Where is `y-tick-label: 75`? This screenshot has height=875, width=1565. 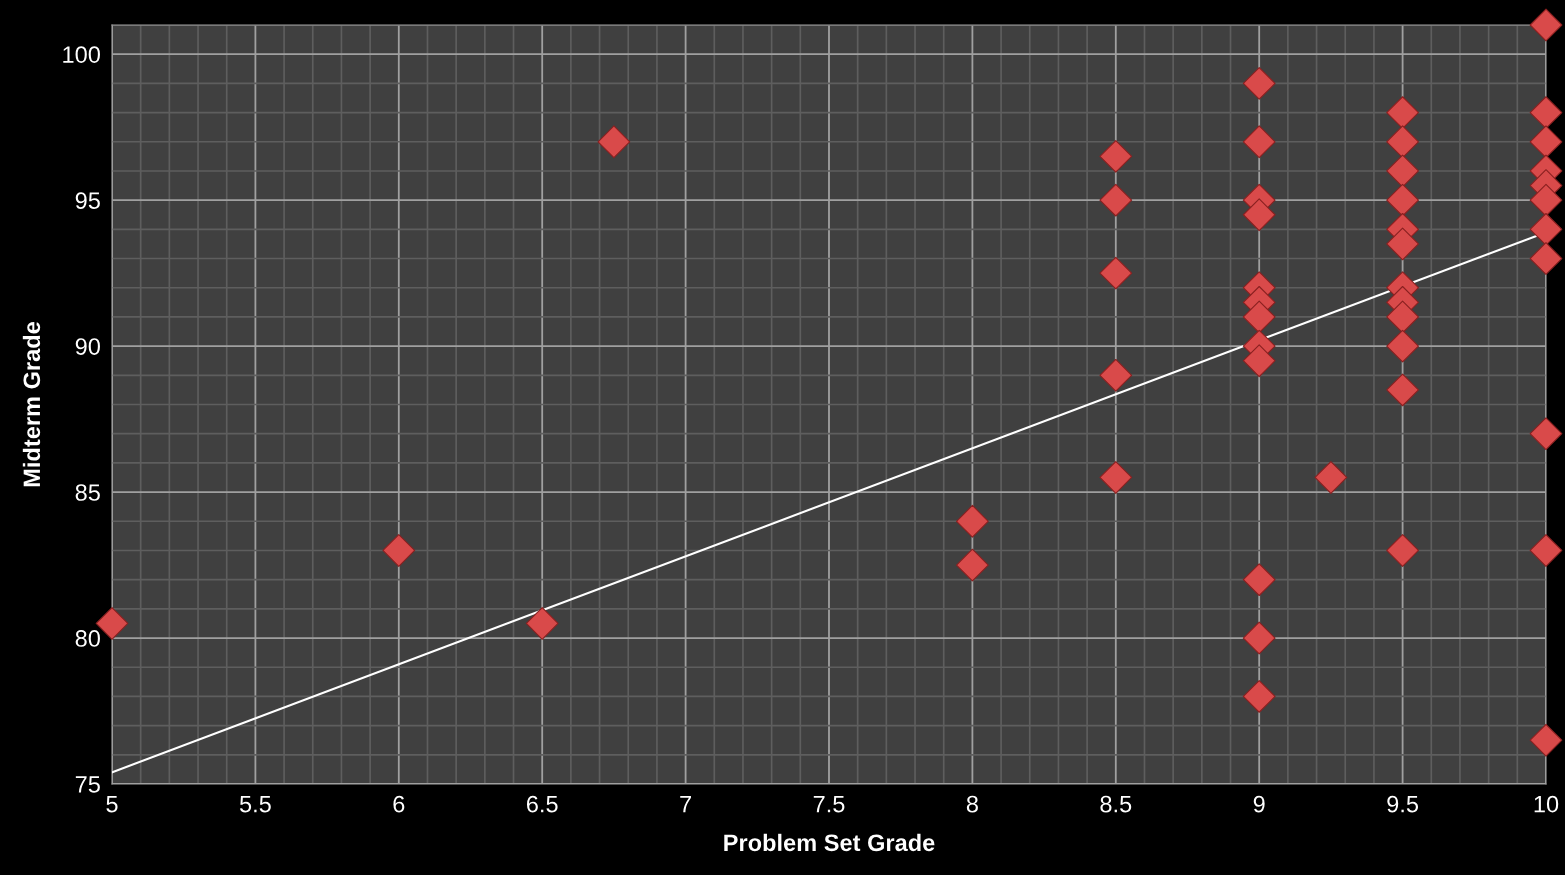
y-tick-label: 75 is located at coordinates (87, 784).